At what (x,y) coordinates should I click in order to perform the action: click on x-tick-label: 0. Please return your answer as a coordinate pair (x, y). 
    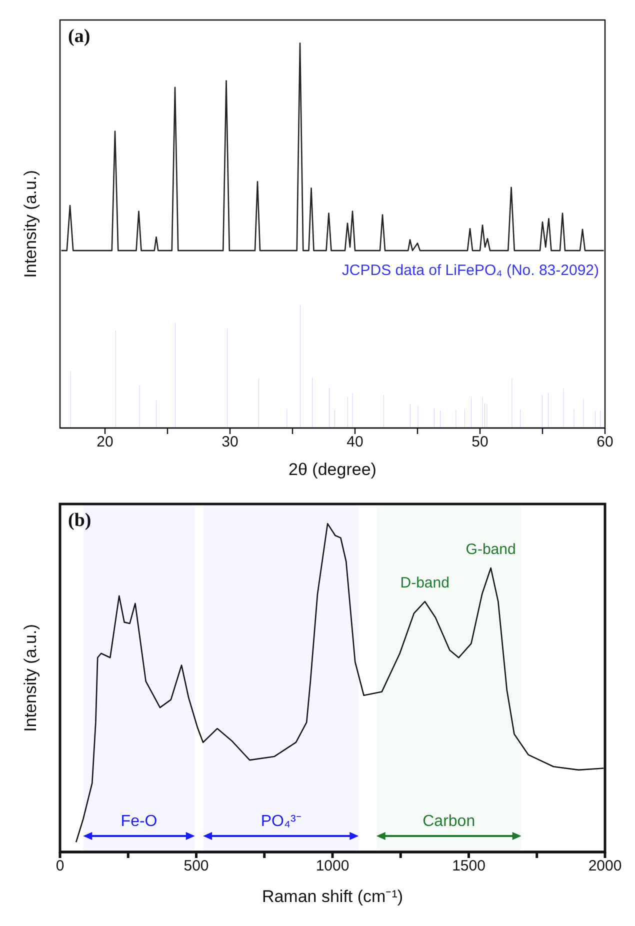
    Looking at the image, I should click on (60, 866).